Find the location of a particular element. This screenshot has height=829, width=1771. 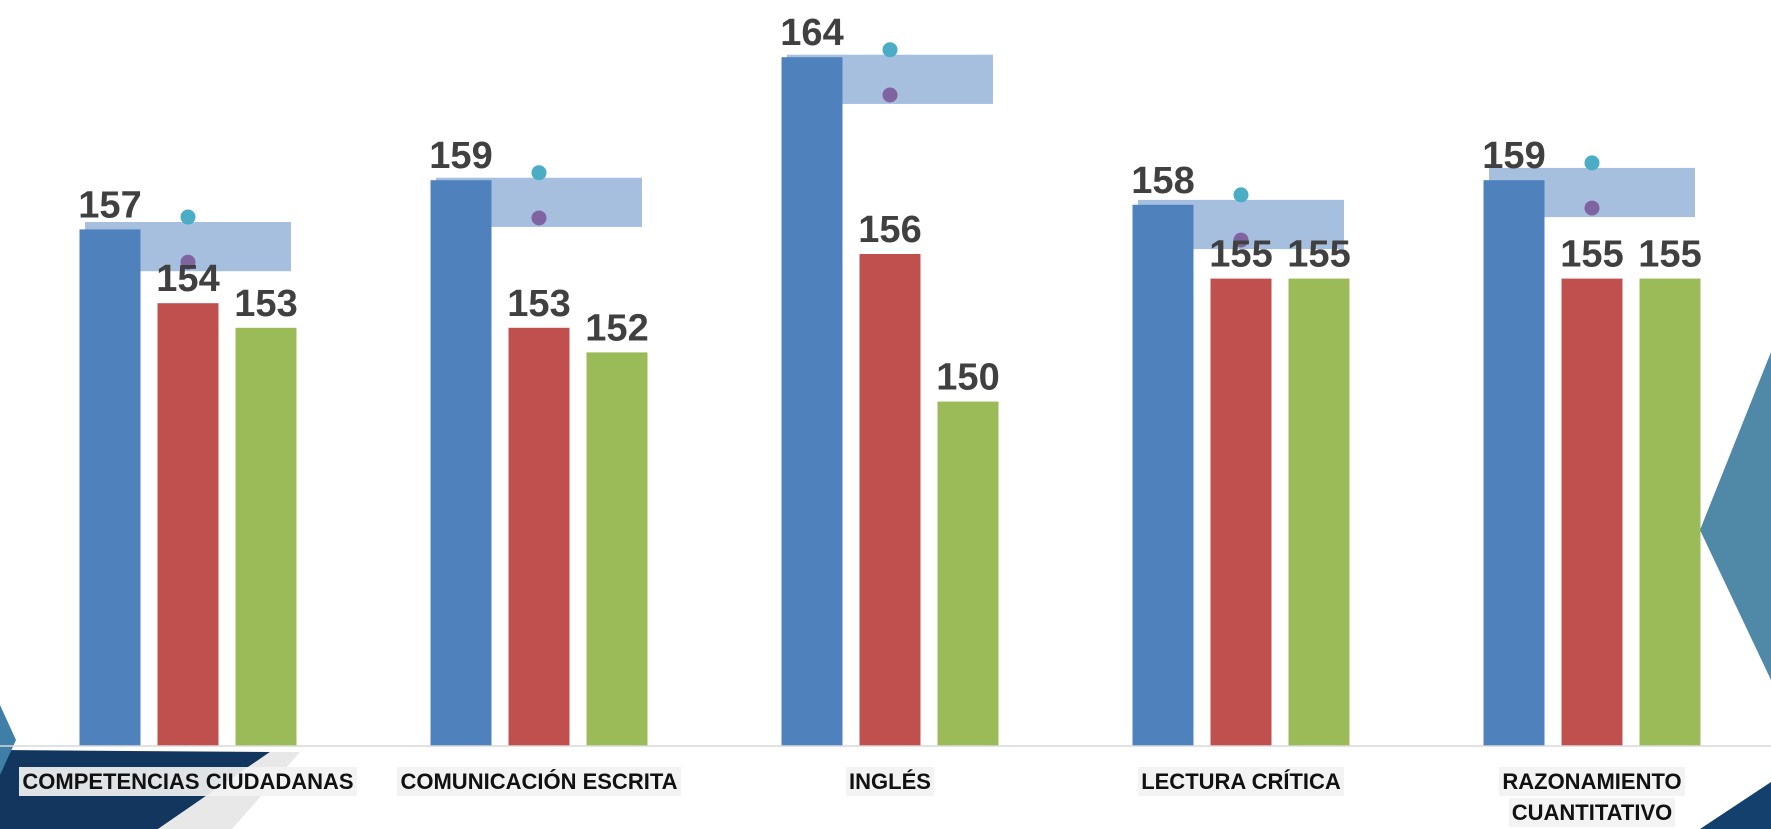

data-label: 157 is located at coordinates (109, 205).